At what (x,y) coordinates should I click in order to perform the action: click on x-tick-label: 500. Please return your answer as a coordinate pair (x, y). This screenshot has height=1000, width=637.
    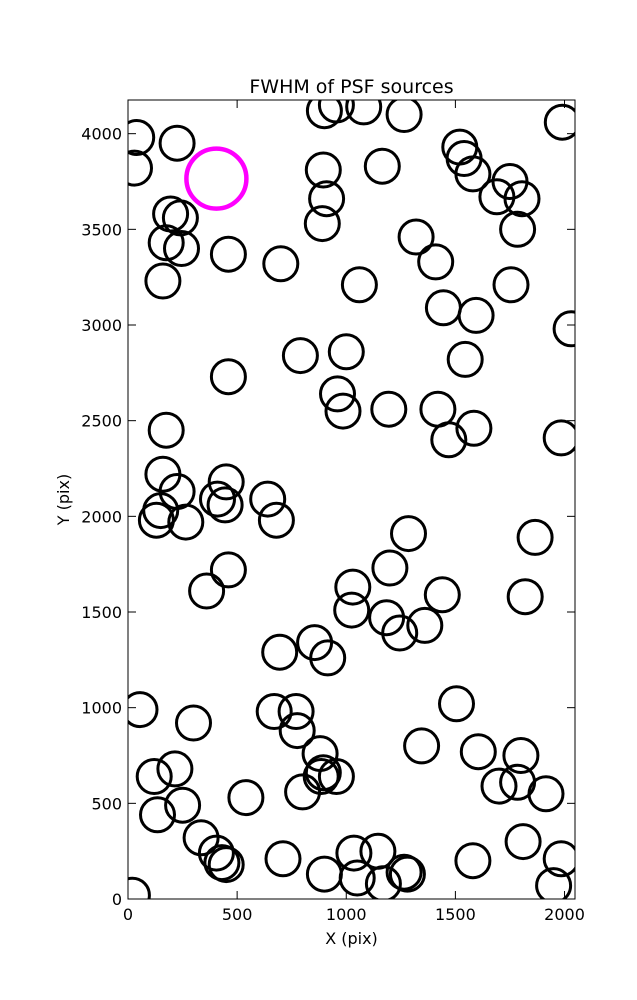
    Looking at the image, I should click on (237, 914).